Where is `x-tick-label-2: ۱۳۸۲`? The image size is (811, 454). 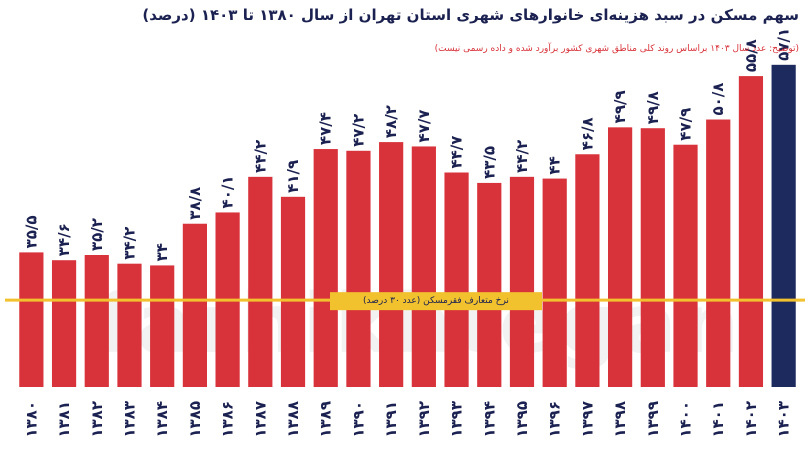
x-tick-label-2: ۱۳۸۲ is located at coordinates (97, 419).